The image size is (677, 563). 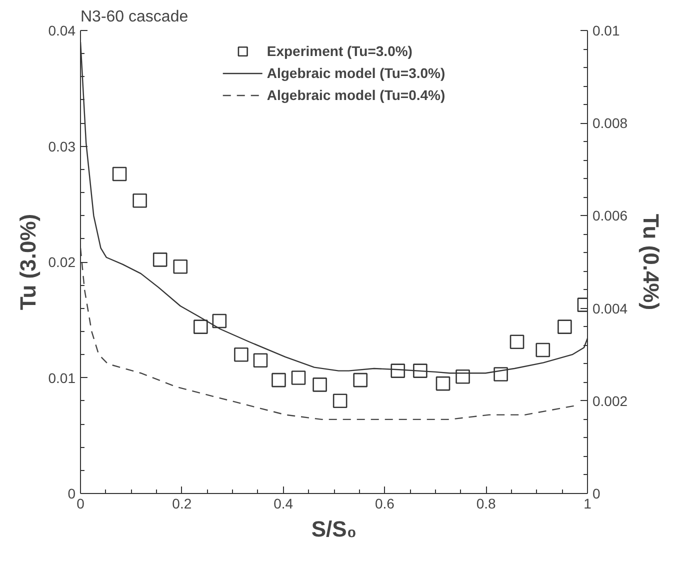 What do you see at coordinates (72, 494) in the screenshot?
I see `y-tick-label: 0` at bounding box center [72, 494].